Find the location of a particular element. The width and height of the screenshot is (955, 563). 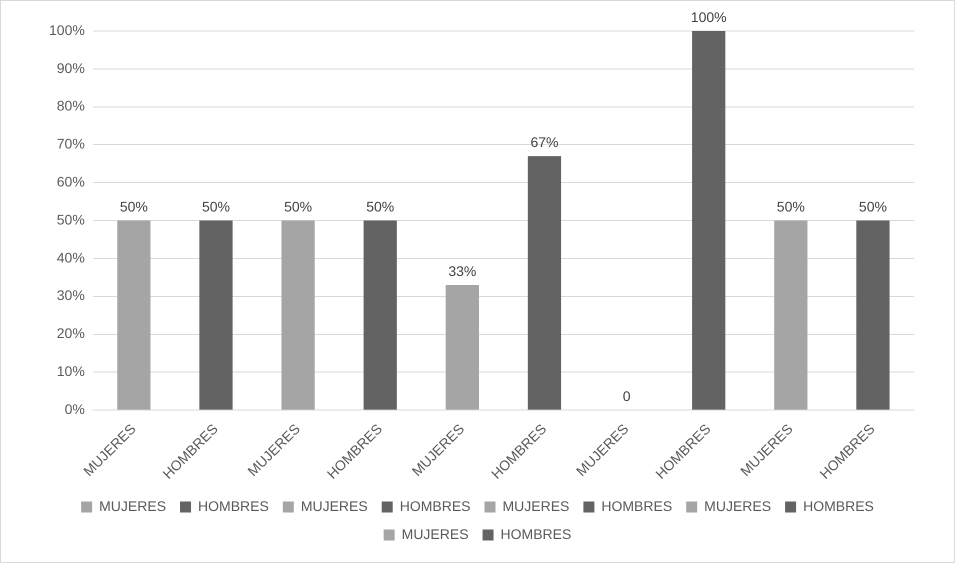

data-label: 67% is located at coordinates (544, 142).